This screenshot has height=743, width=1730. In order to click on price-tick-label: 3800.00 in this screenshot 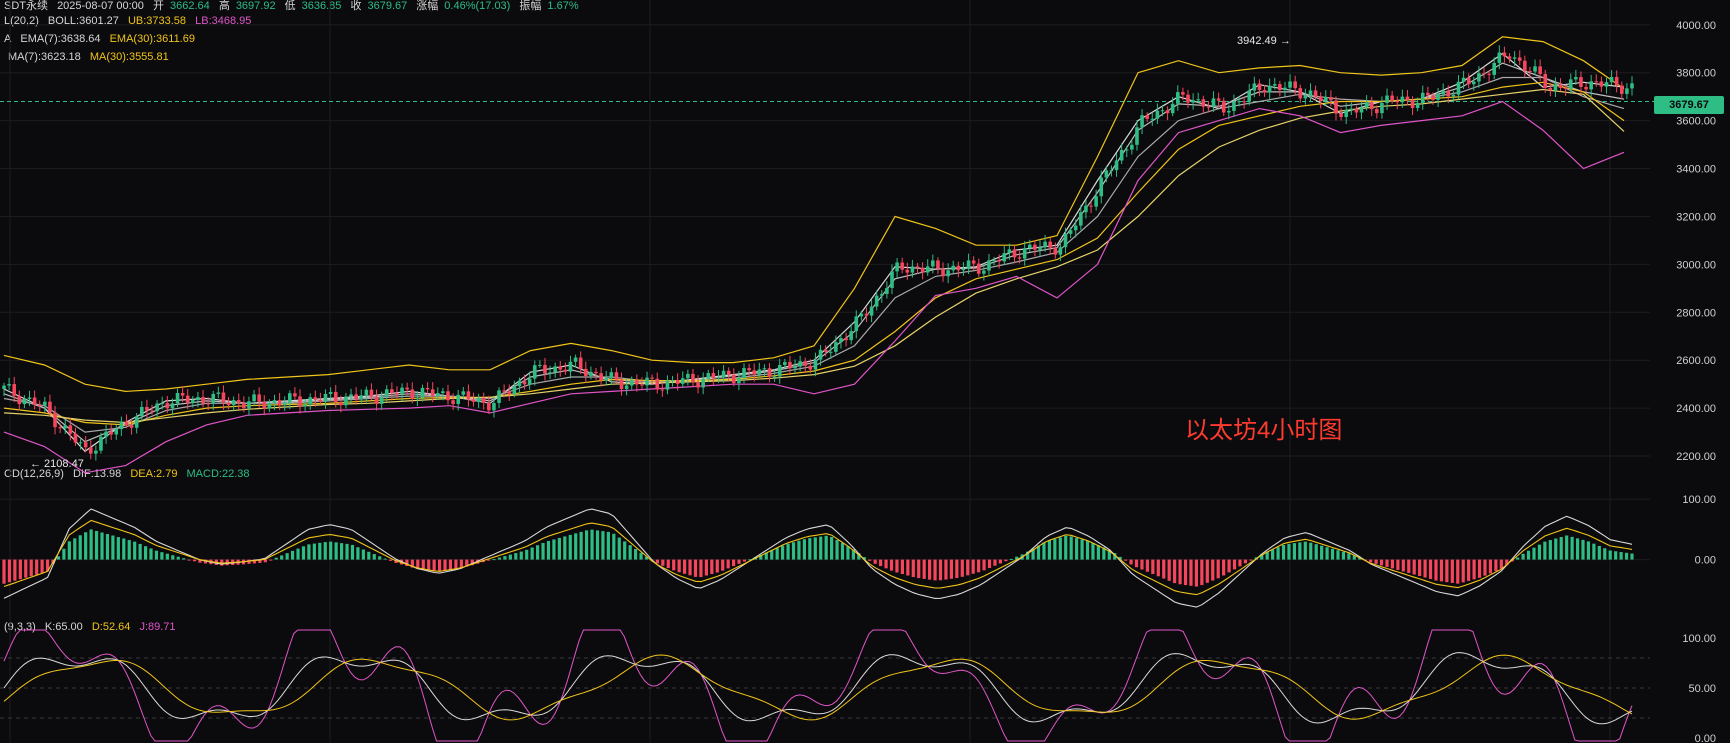, I will do `click(1696, 74)`.